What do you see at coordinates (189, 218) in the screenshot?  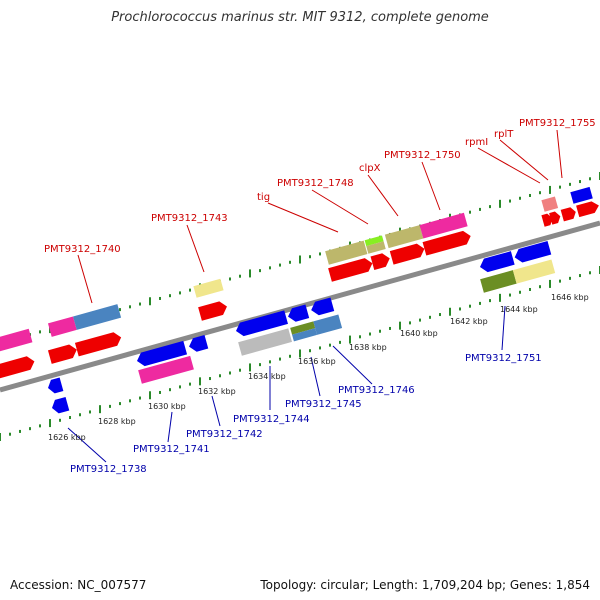 I see `gene-label: PMT9312_1743` at bounding box center [189, 218].